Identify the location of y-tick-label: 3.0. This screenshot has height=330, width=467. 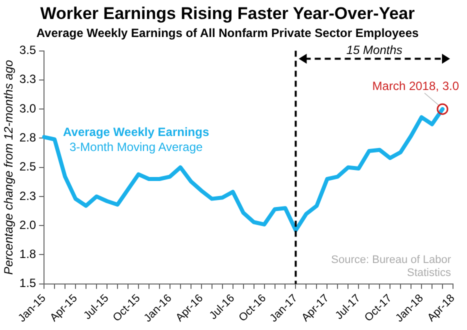
(27, 108).